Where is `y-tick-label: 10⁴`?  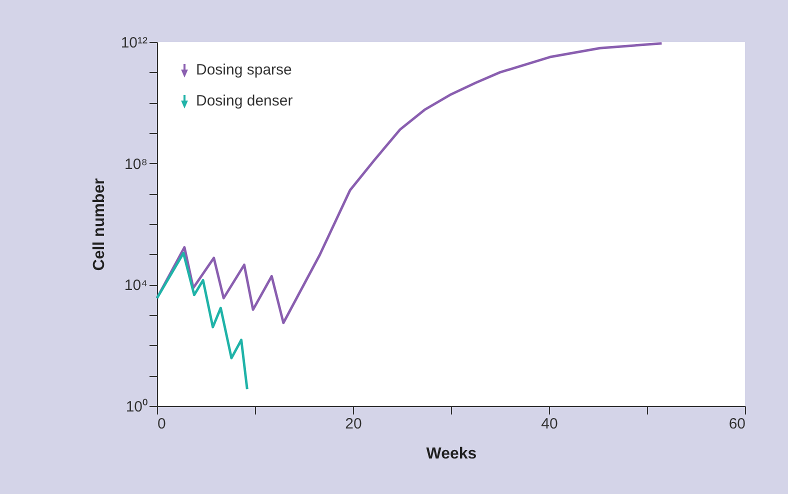
y-tick-label: 10⁴ is located at coordinates (136, 285).